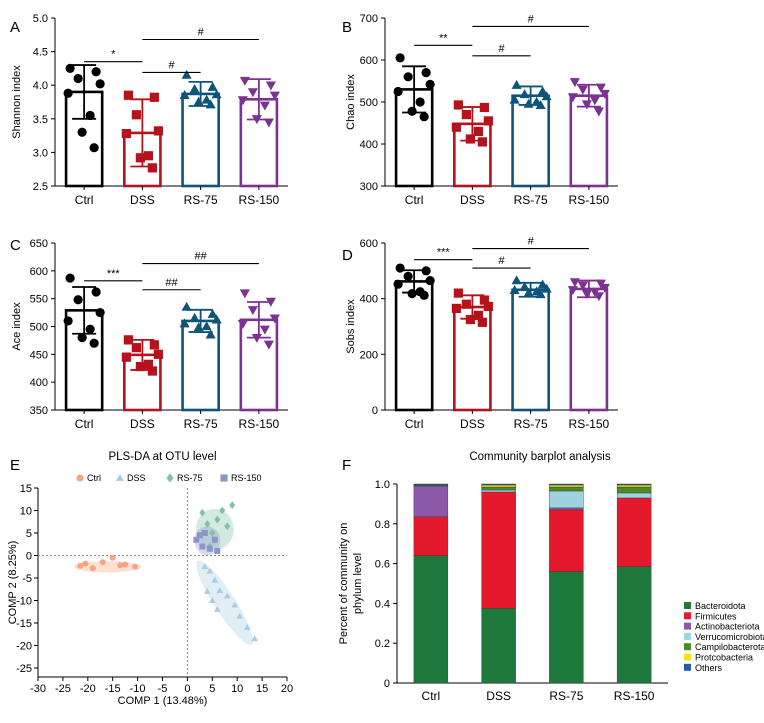  What do you see at coordinates (13, 583) in the screenshot?
I see `y-axis-label: COMP 2 (8.25%)` at bounding box center [13, 583].